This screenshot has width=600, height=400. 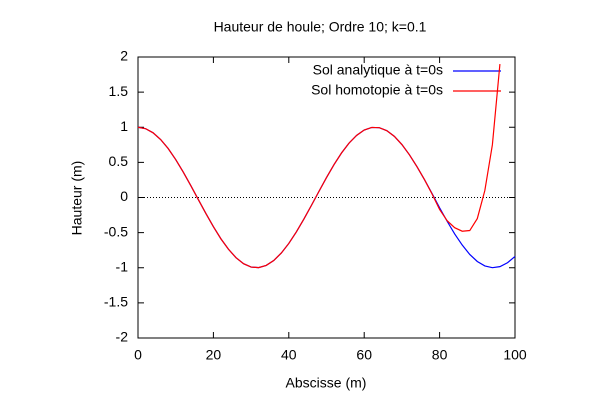 I want to click on y-tick-label: -2, so click(x=122, y=337).